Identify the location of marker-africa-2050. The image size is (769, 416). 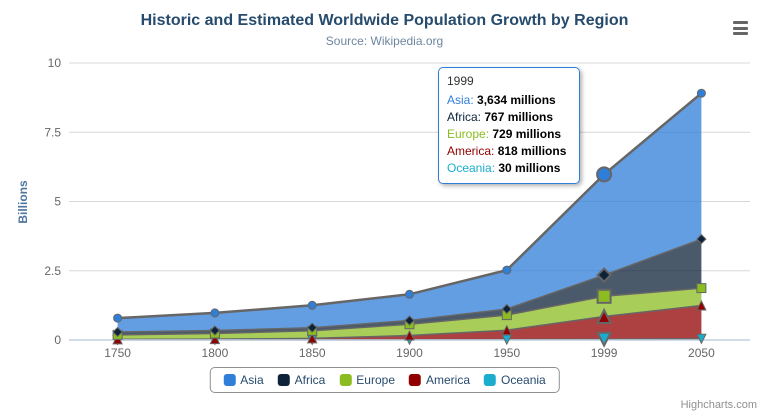
(701, 239).